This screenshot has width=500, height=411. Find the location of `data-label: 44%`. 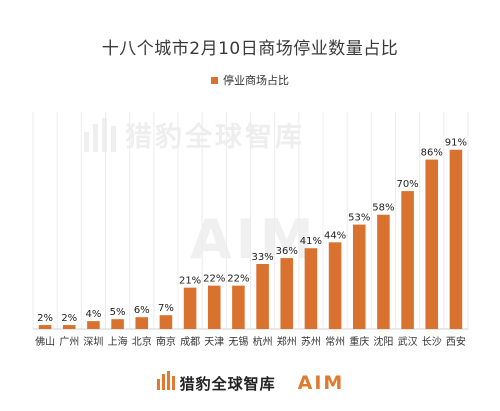

data-label: 44% is located at coordinates (335, 235).